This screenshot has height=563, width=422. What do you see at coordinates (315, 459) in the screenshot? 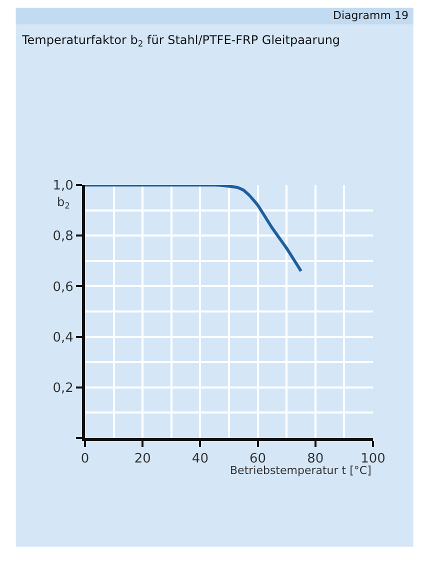
I see `x-tick-label: 80` at bounding box center [315, 459].